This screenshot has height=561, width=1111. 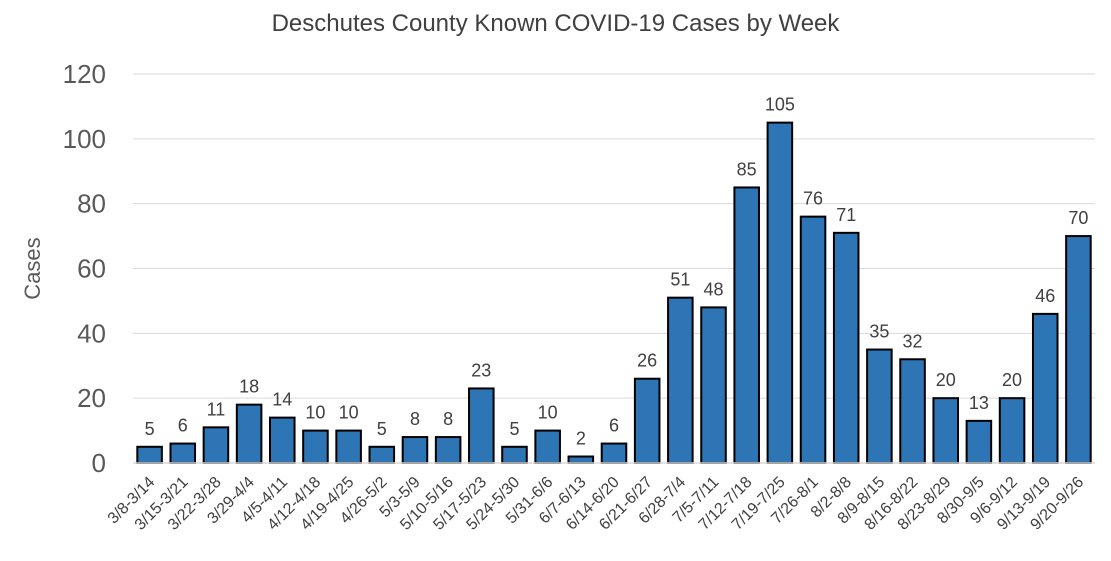 What do you see at coordinates (1045, 296) in the screenshot?
I see `data-label: 46` at bounding box center [1045, 296].